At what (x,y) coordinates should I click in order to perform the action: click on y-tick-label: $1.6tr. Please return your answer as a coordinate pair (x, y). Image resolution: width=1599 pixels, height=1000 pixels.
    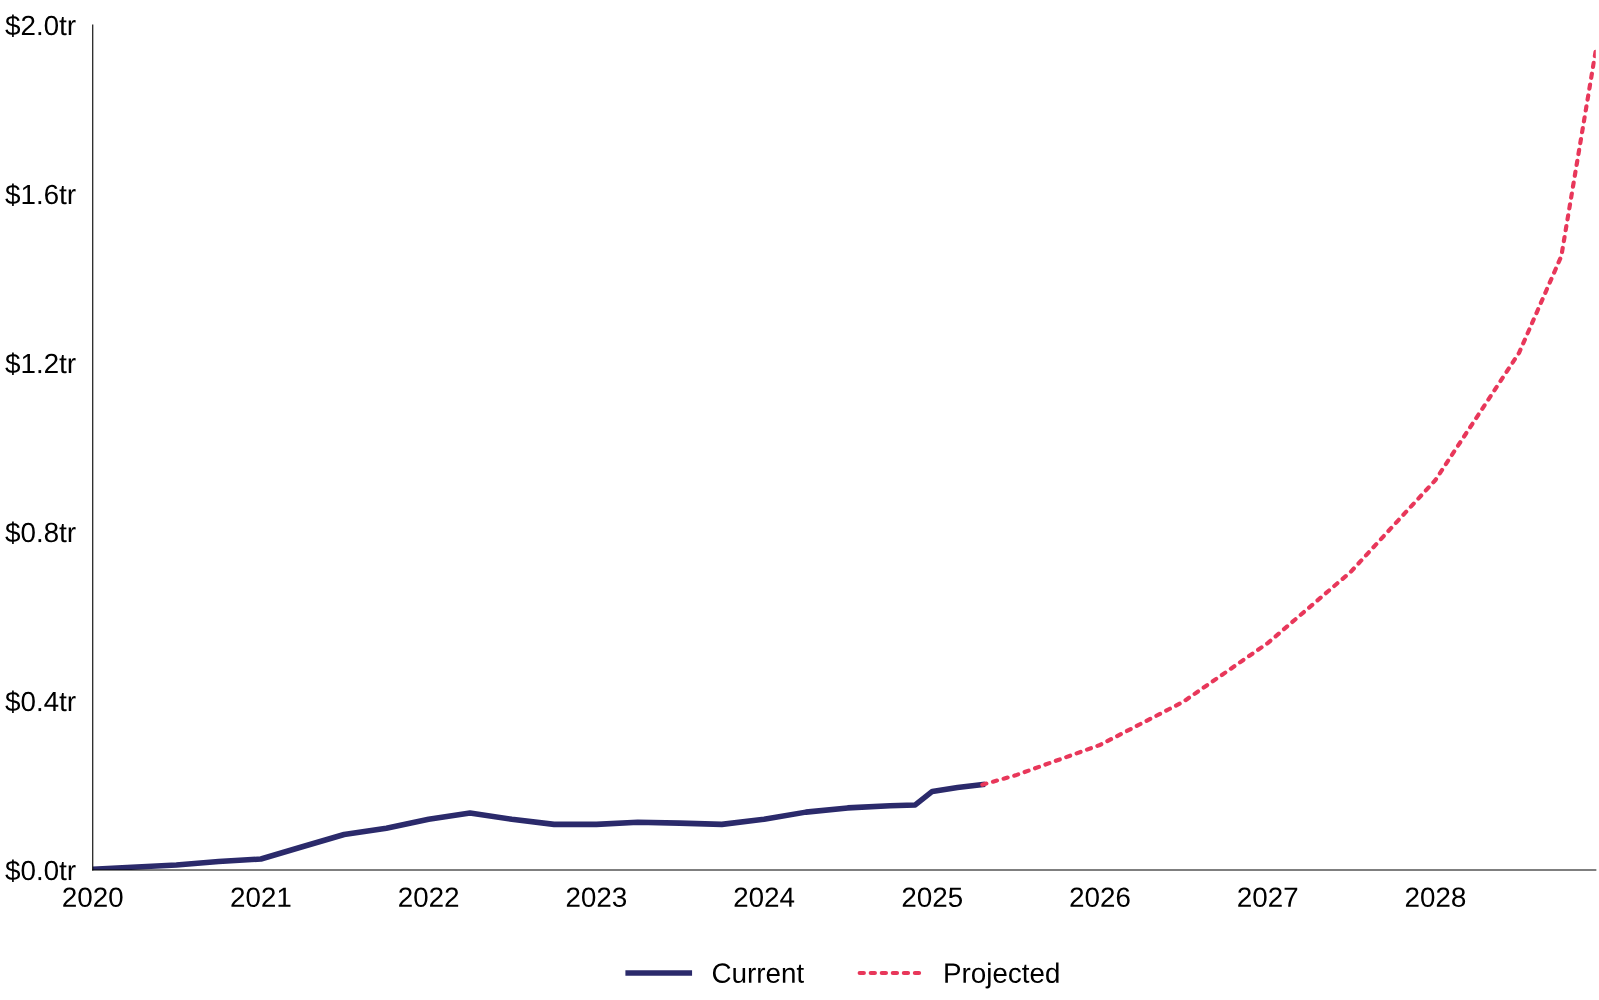
    Looking at the image, I should click on (40, 194).